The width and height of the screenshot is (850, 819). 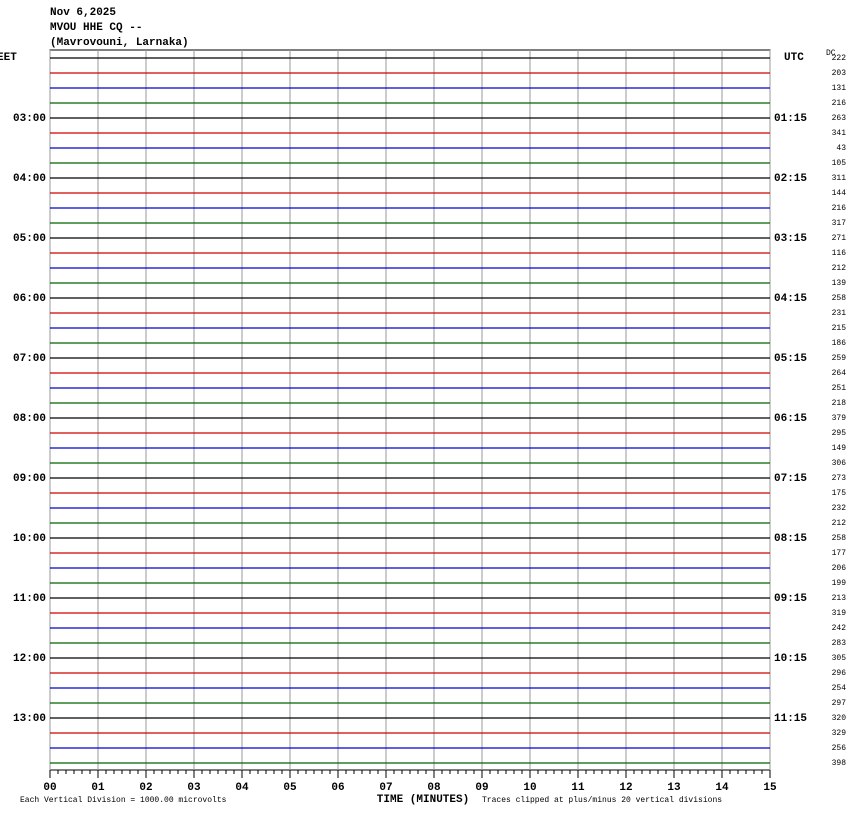 I want to click on dc-value: 222, so click(x=839, y=58).